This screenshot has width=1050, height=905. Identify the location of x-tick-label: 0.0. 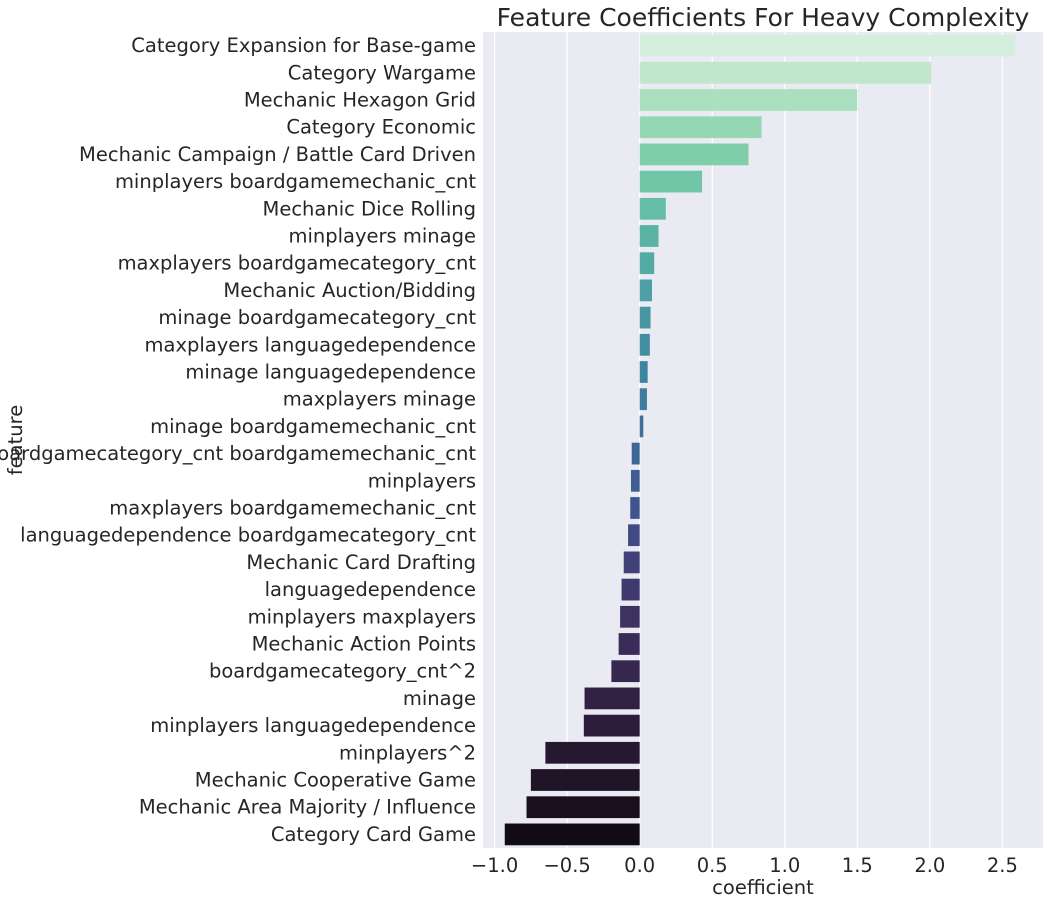
(639, 865).